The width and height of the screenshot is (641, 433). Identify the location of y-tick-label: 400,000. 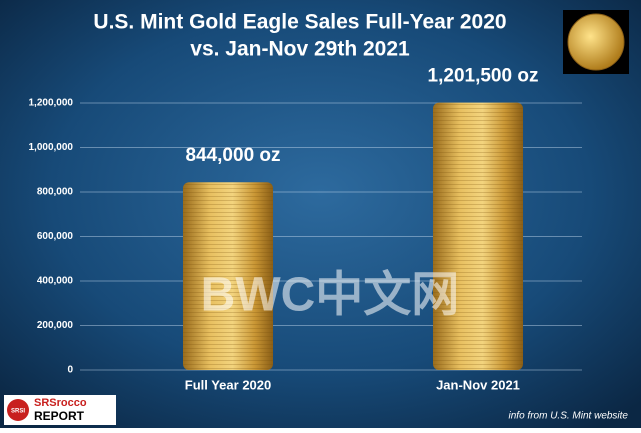
(55, 281).